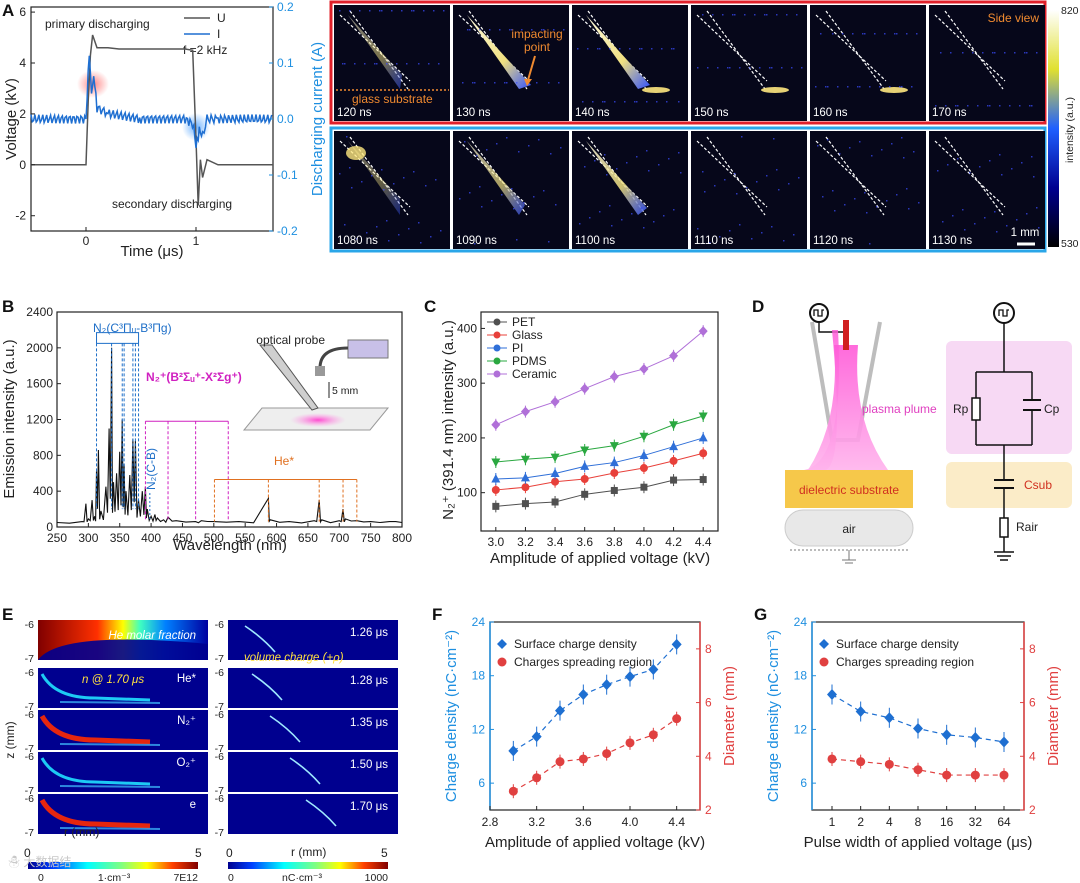  What do you see at coordinates (205, 50) in the screenshot?
I see `freq-label: f =2 kHz` at bounding box center [205, 50].